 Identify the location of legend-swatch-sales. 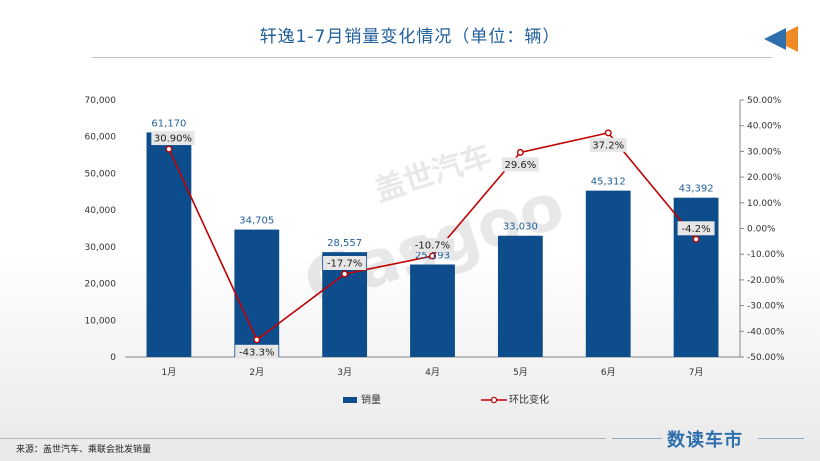
(350, 400).